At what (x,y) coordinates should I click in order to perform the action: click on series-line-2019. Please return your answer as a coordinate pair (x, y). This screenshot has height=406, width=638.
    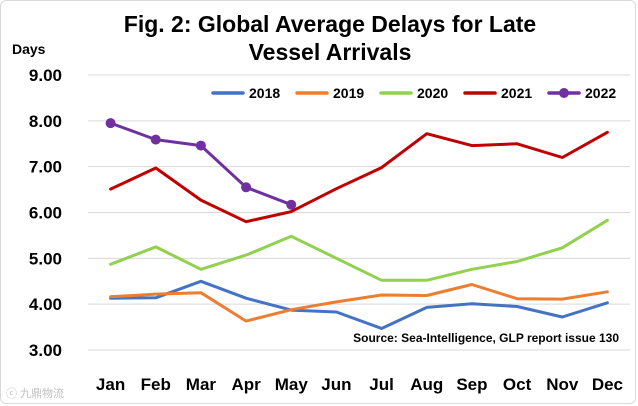
    Looking at the image, I should click on (359, 303).